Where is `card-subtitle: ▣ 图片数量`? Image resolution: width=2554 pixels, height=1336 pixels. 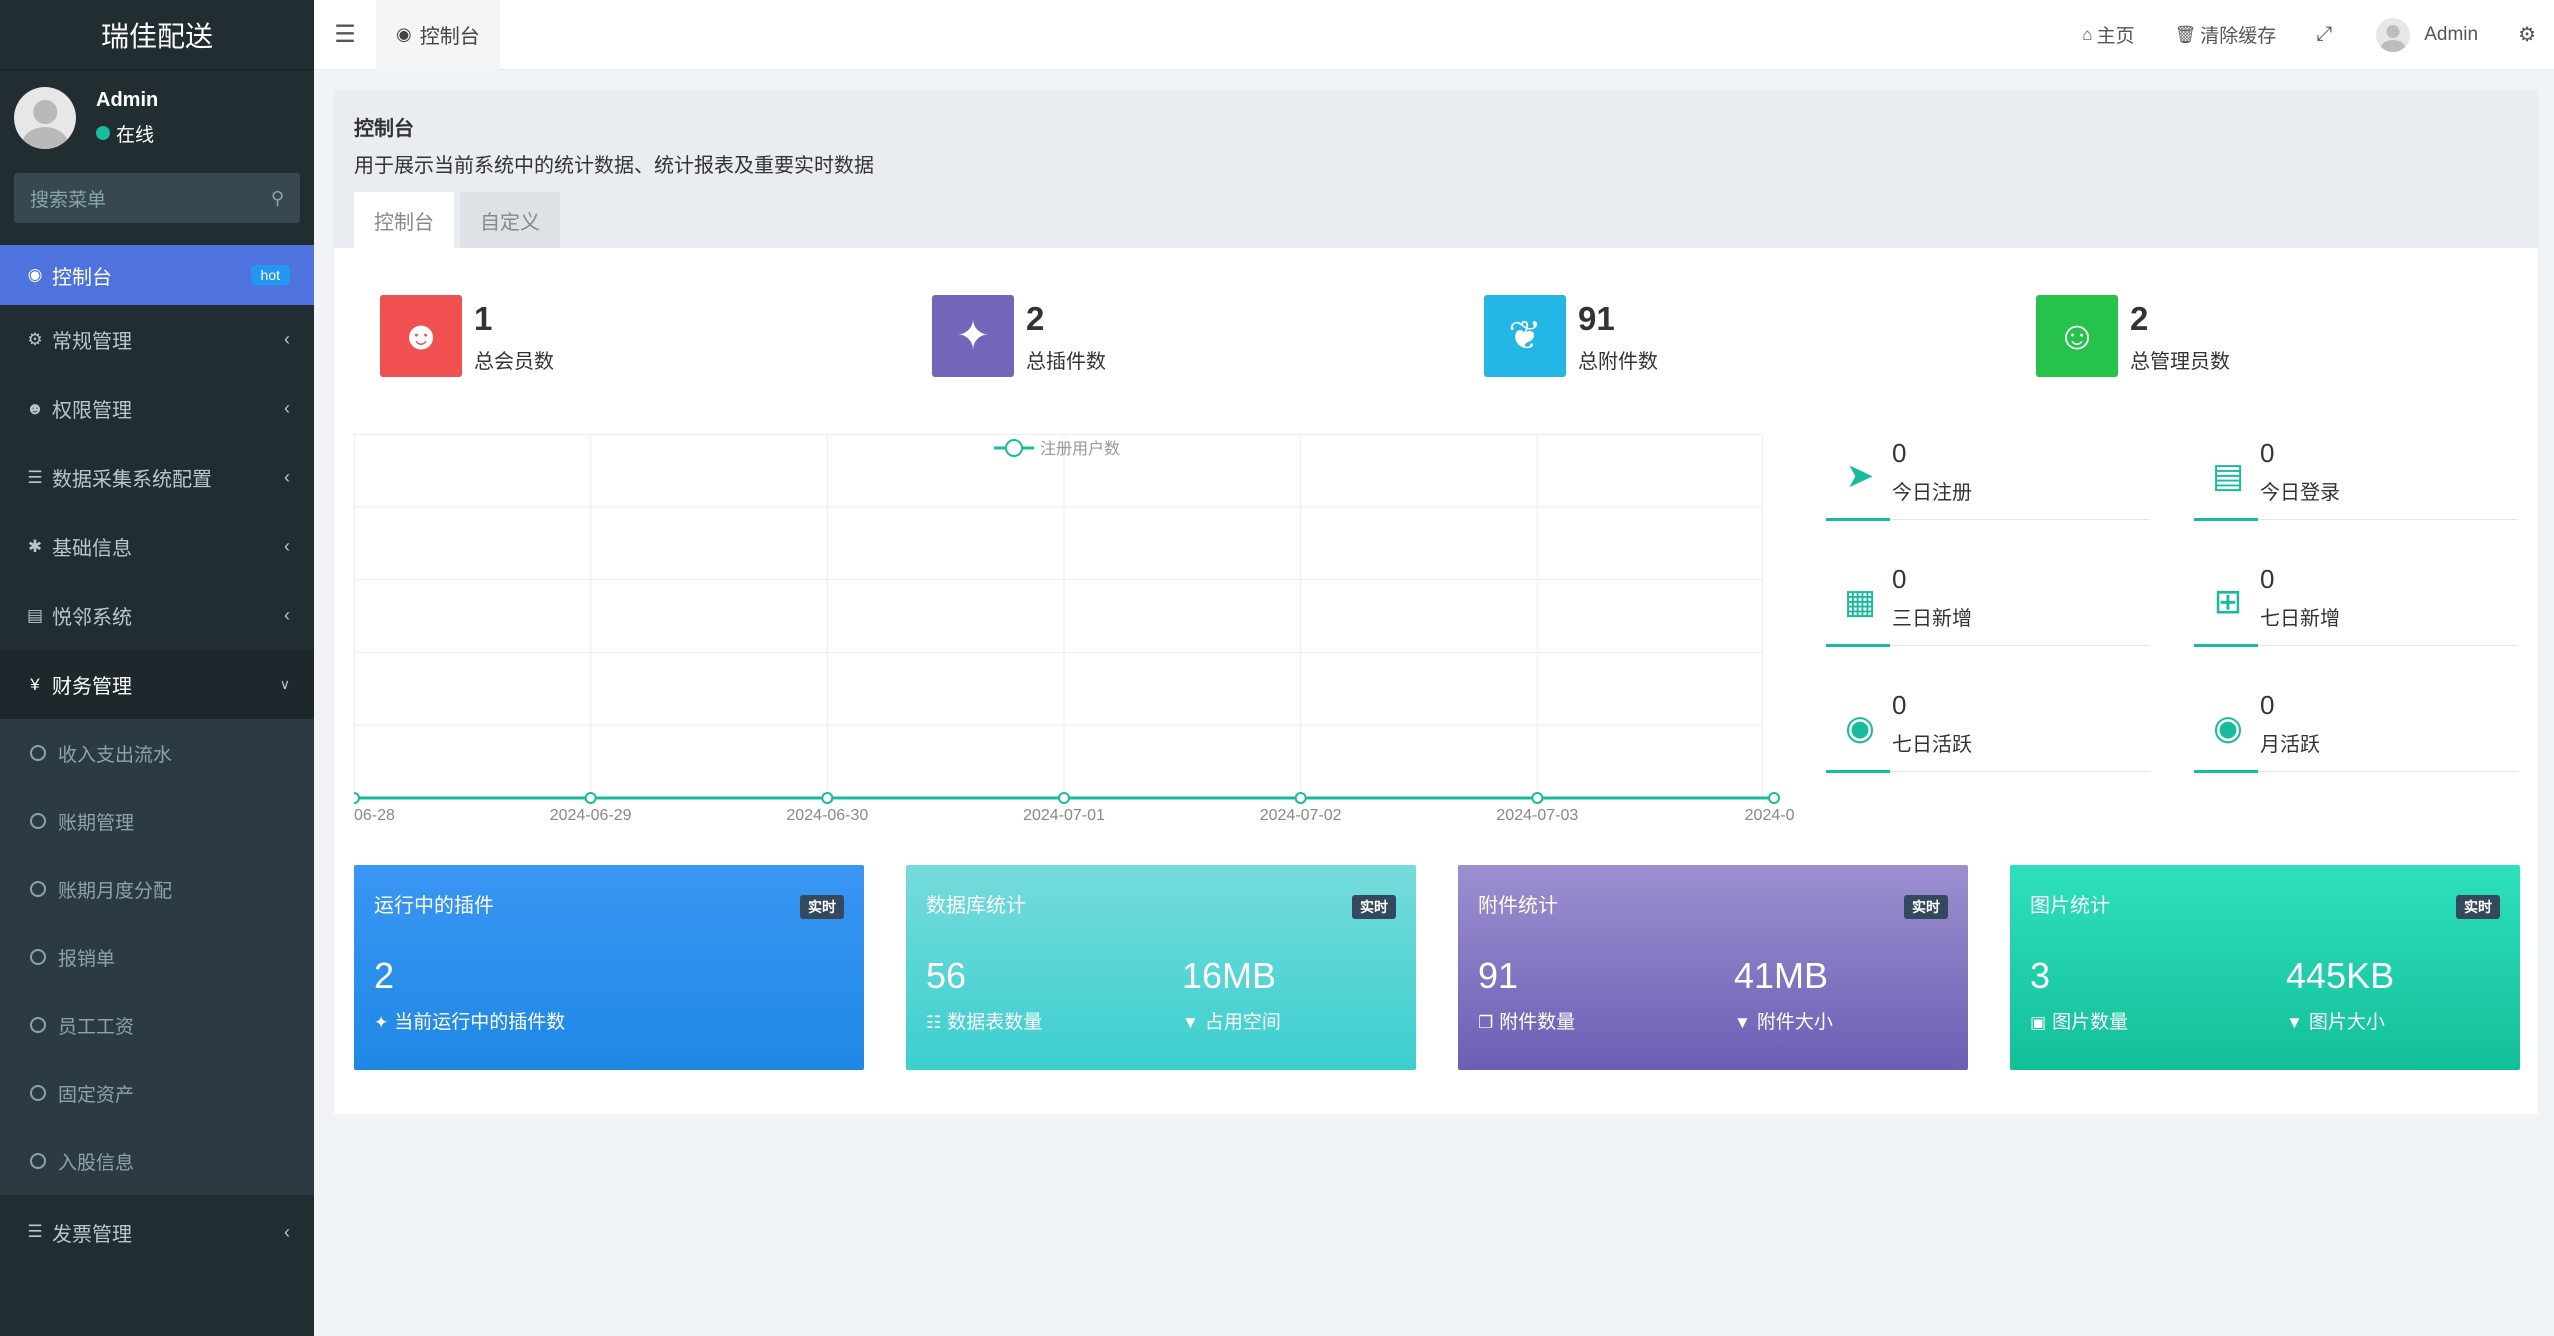
card-subtitle: ▣ 图片数量 is located at coordinates (2079, 1020).